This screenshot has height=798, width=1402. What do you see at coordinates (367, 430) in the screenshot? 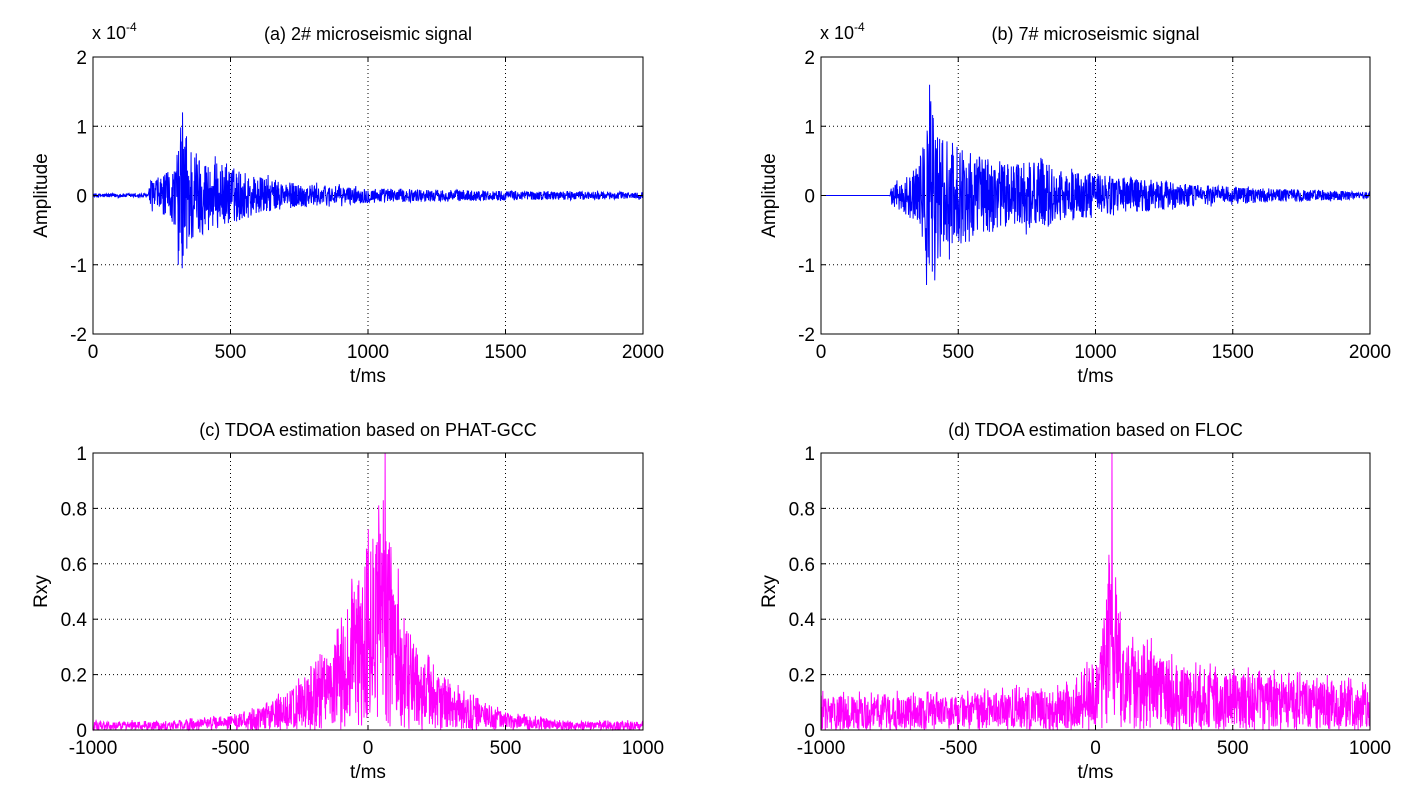
I see `chart-title: (c) TDOA estimation based on PHAT-GCC` at bounding box center [367, 430].